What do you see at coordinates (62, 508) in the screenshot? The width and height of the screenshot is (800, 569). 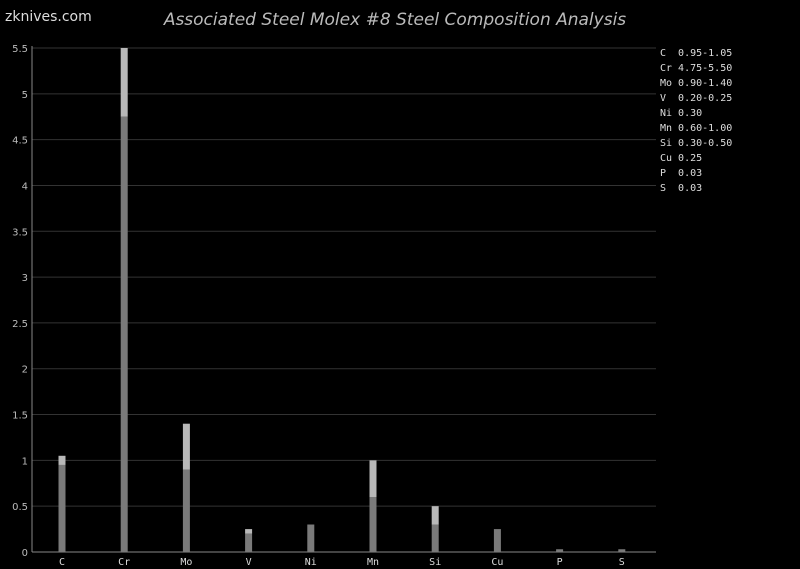 I see `bar-min-C` at bounding box center [62, 508].